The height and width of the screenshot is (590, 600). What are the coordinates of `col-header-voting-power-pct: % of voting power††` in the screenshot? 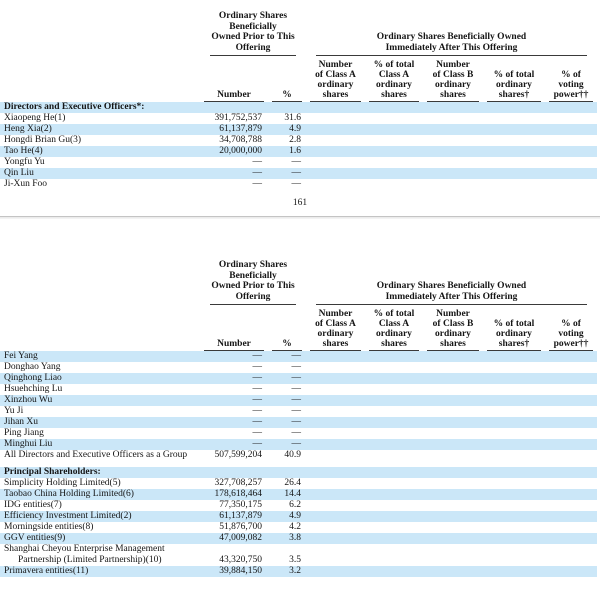 It's located at (571, 328).